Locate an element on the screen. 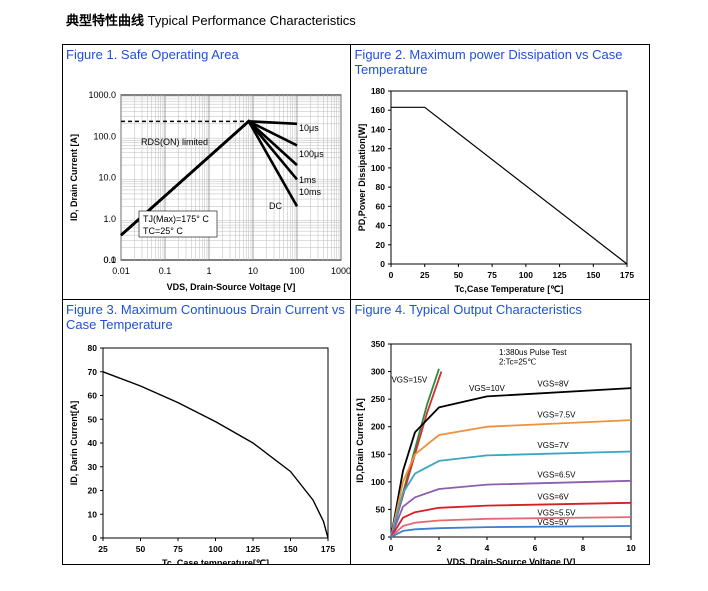 This screenshot has height=591, width=708. series-label: VGS=15V is located at coordinates (410, 380).